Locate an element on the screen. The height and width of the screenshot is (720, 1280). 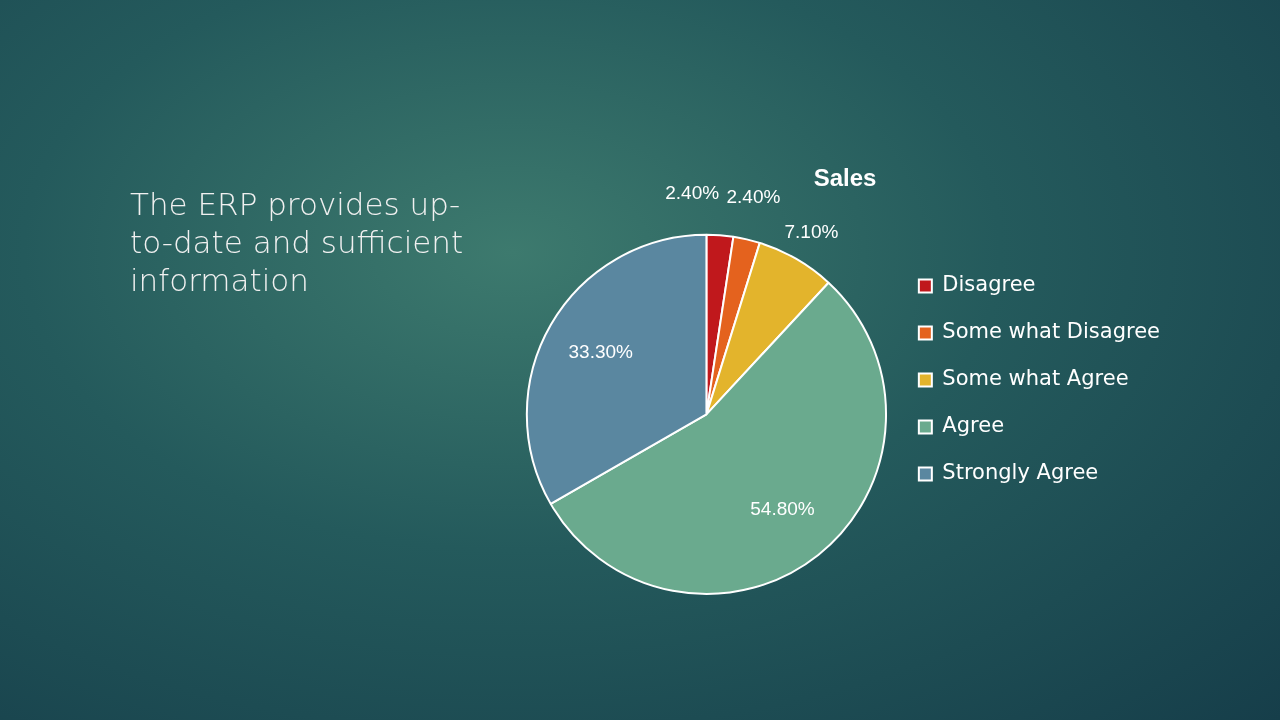
legend-label: Disagree is located at coordinates (989, 284).